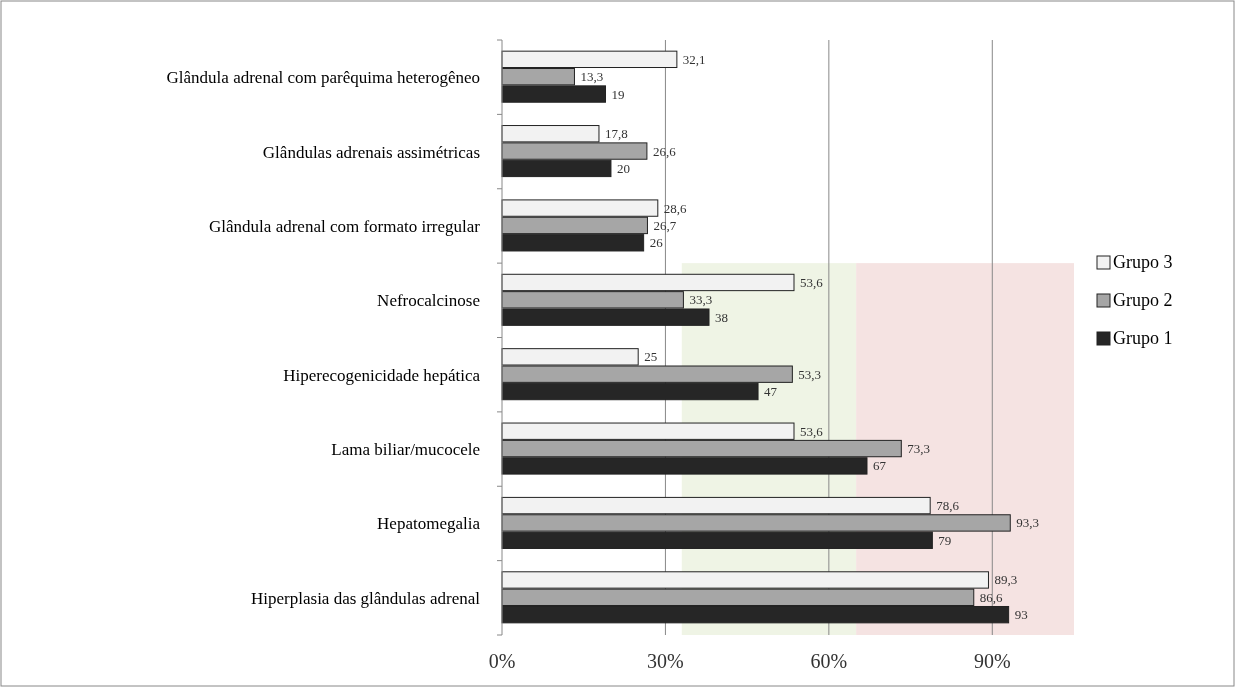 The height and width of the screenshot is (695, 1243). Describe the element at coordinates (405, 450) in the screenshot. I see `y-tick-label: Lama biliar/mucocele` at that location.